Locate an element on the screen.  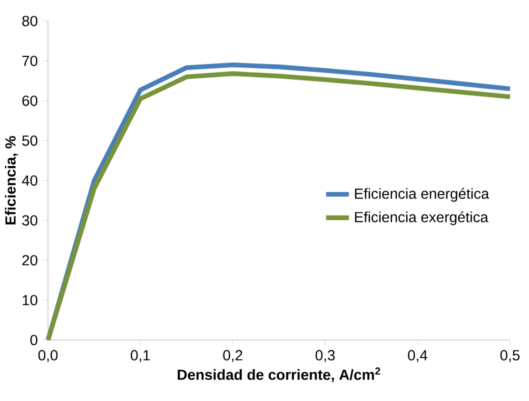
x-tick-label: 0,3 is located at coordinates (325, 356).